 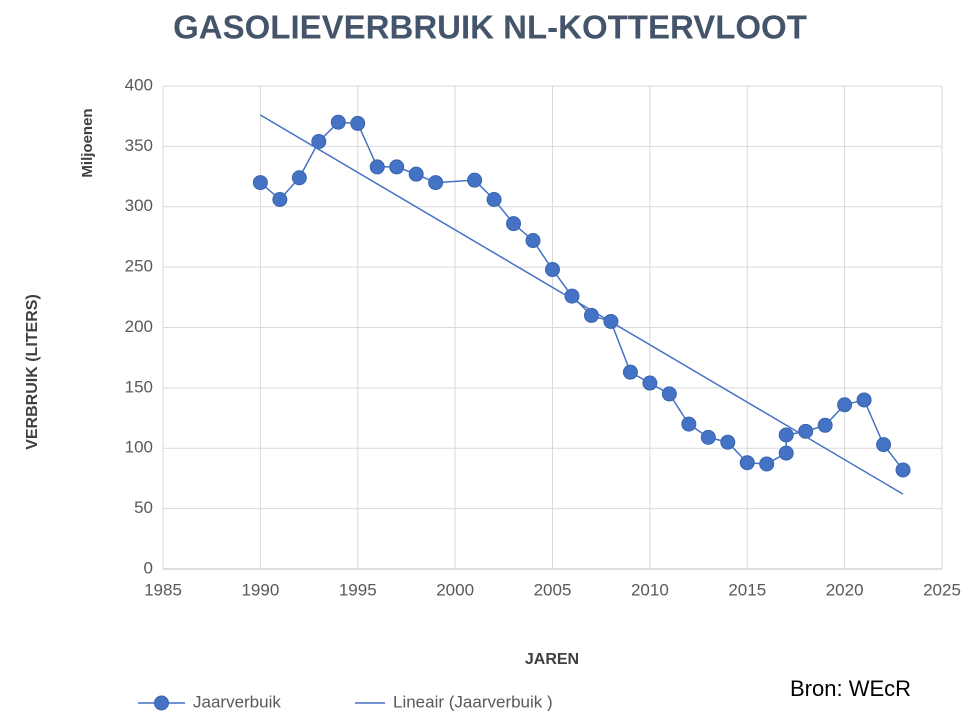 What do you see at coordinates (161, 703) in the screenshot?
I see `legend-marker` at bounding box center [161, 703].